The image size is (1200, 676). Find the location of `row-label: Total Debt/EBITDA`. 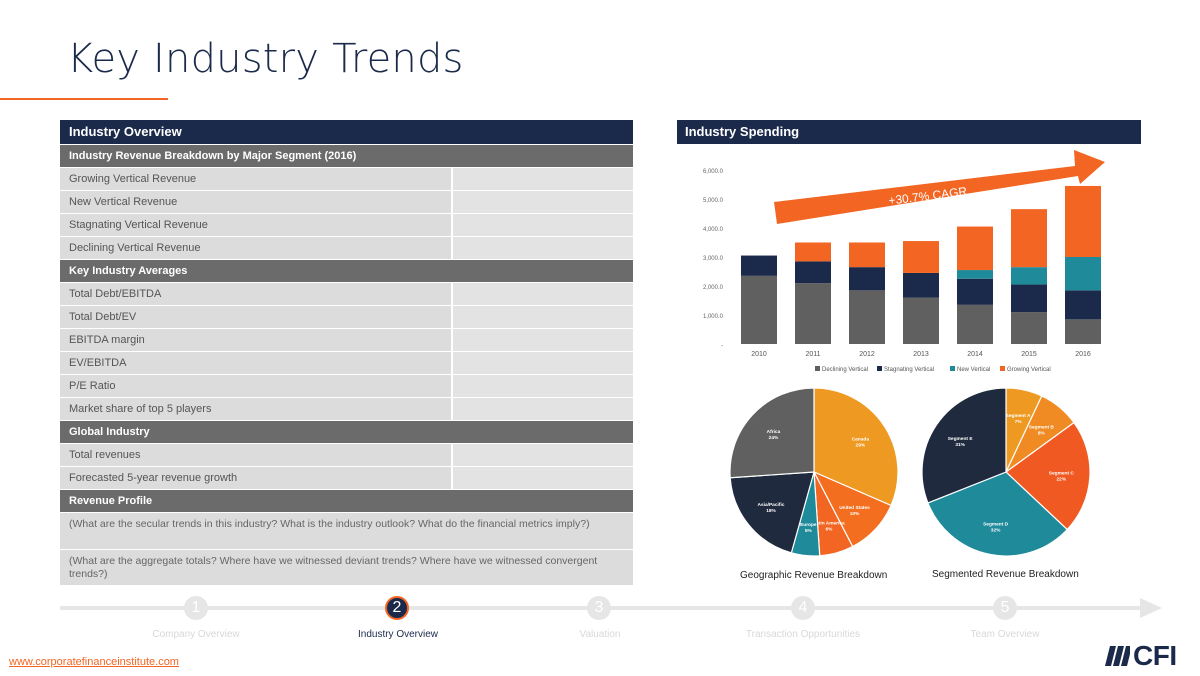

row-label: Total Debt/EBITDA is located at coordinates (256, 294).